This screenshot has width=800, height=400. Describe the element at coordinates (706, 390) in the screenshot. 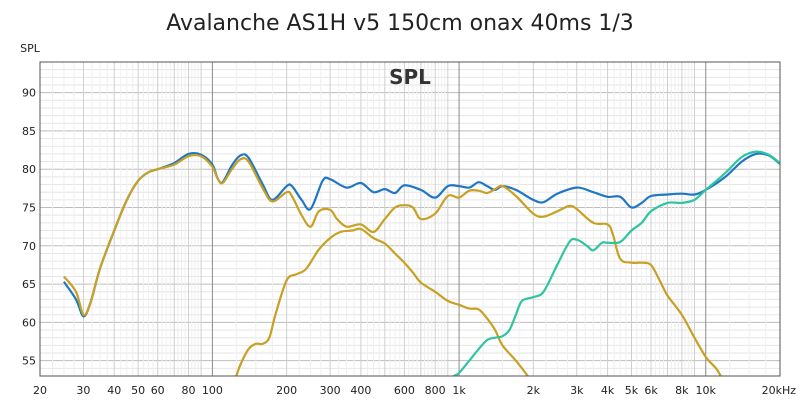

I see `x-tick-label: 10k` at that location.